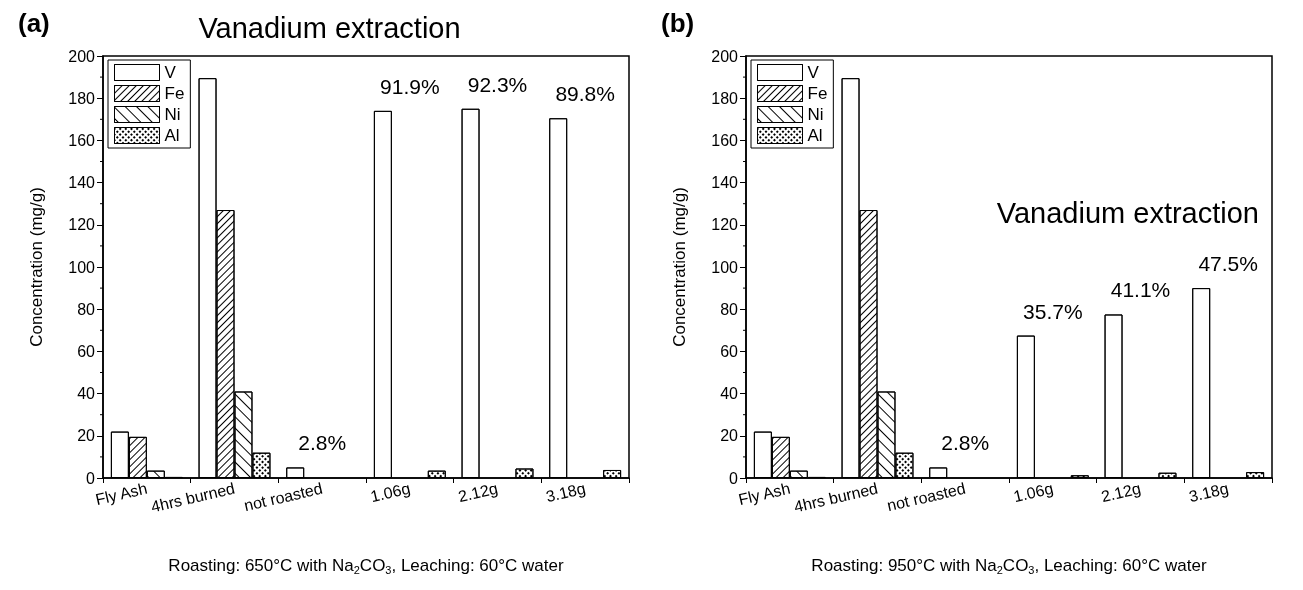 This screenshot has height=590, width=1303. What do you see at coordinates (1127, 212) in the screenshot?
I see `text: Vanadium extraction` at bounding box center [1127, 212].